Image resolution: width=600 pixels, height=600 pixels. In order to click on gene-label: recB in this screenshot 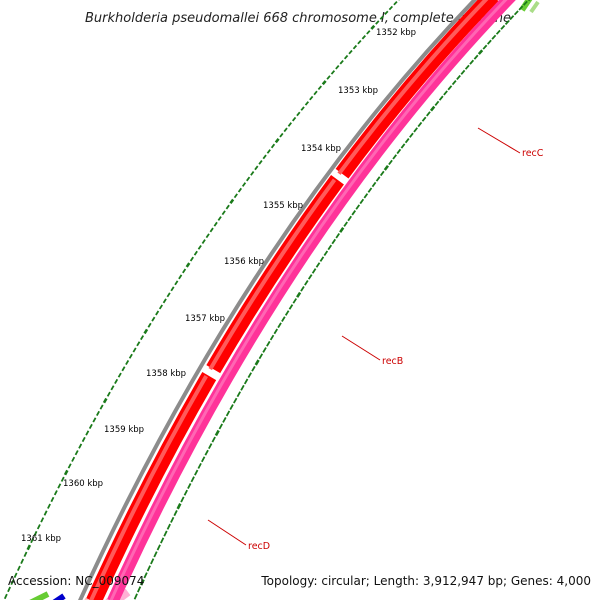, I will do `click(392, 361)`.